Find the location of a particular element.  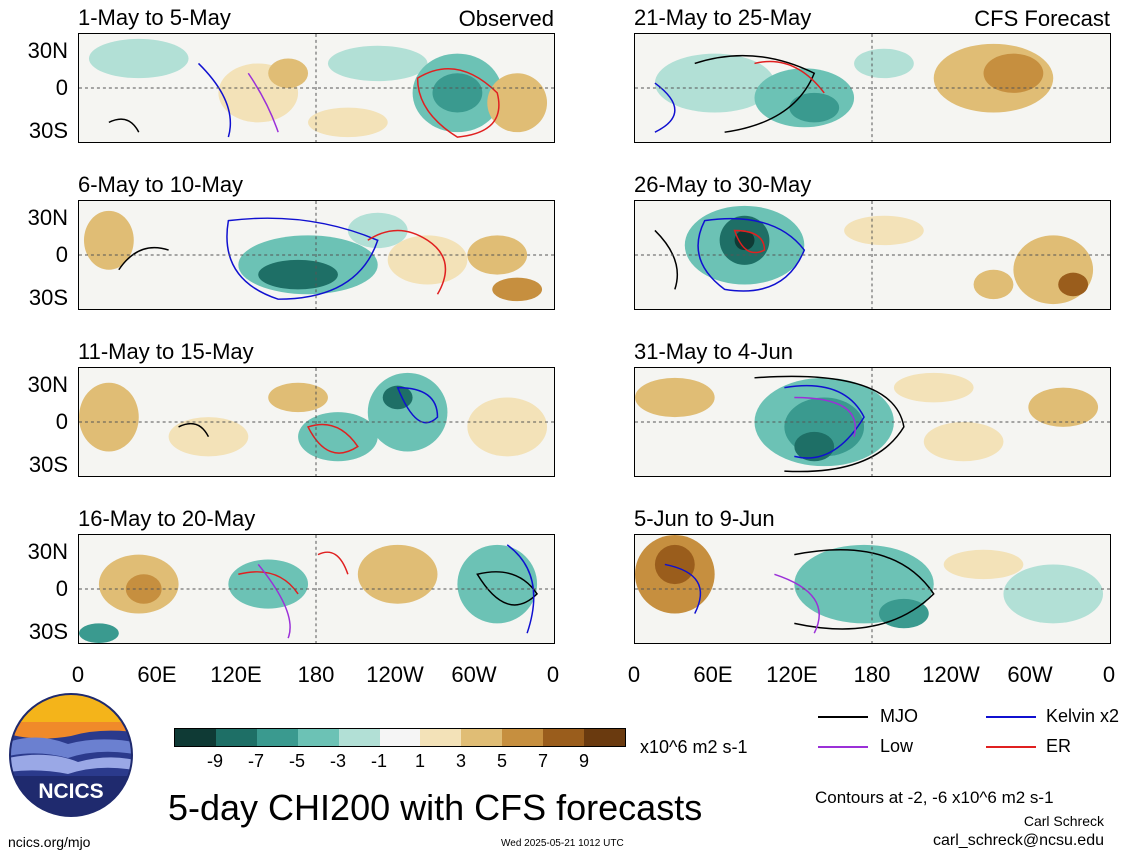

colorbar-label: -7 is located at coordinates (255, 761).